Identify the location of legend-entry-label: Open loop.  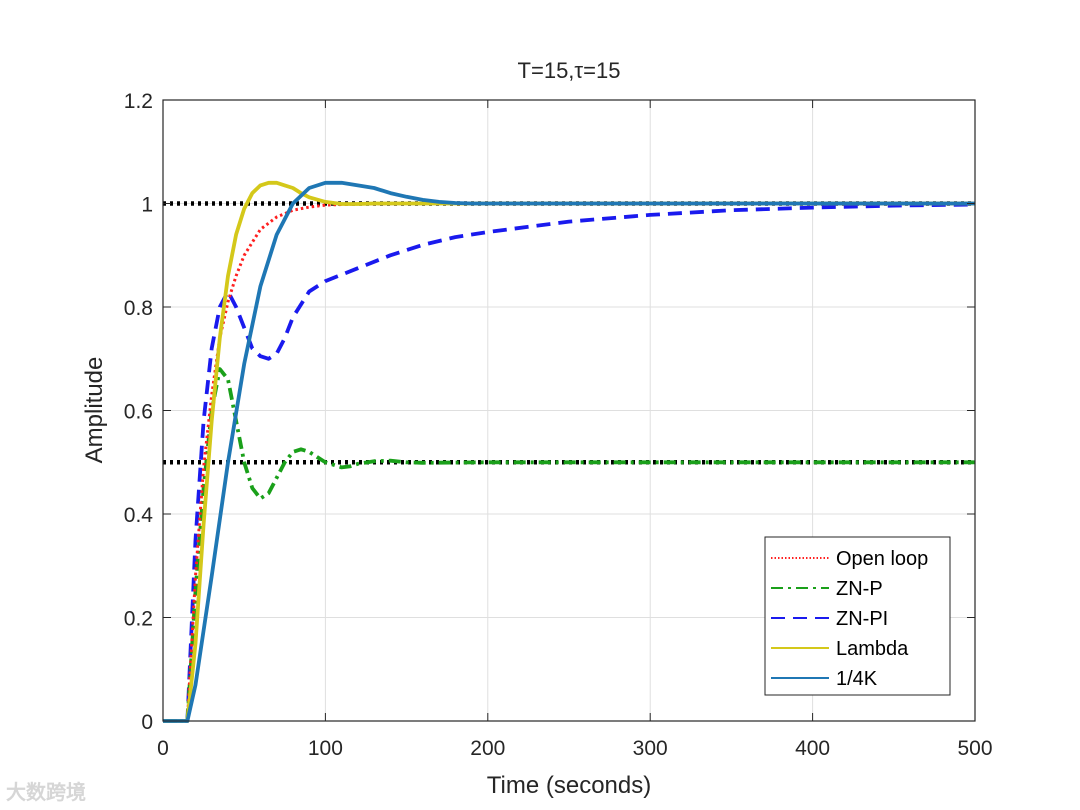
(882, 559).